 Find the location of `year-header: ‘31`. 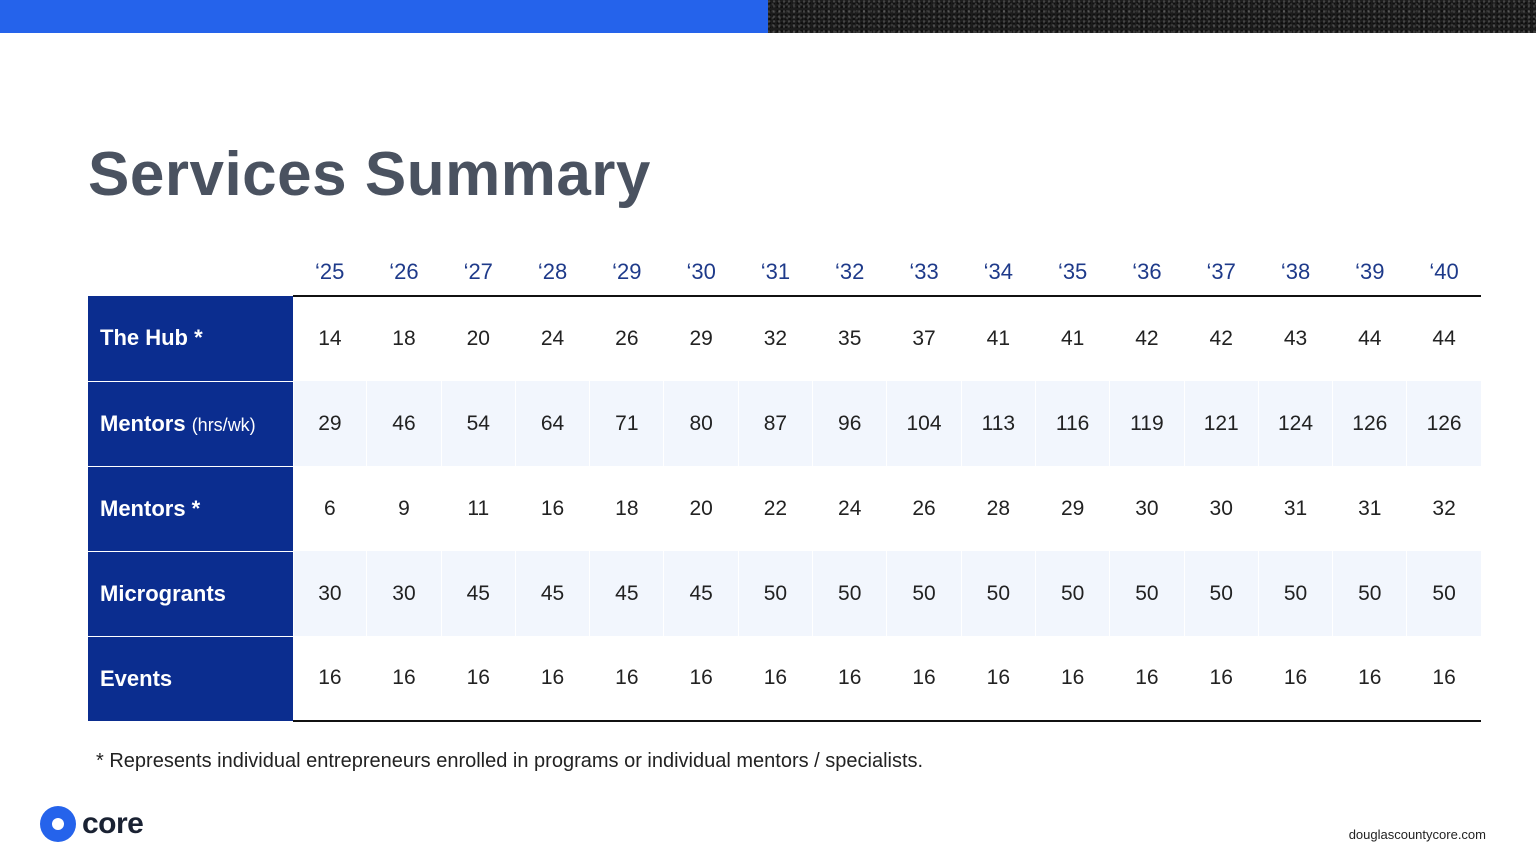

year-header: ‘31 is located at coordinates (775, 272).